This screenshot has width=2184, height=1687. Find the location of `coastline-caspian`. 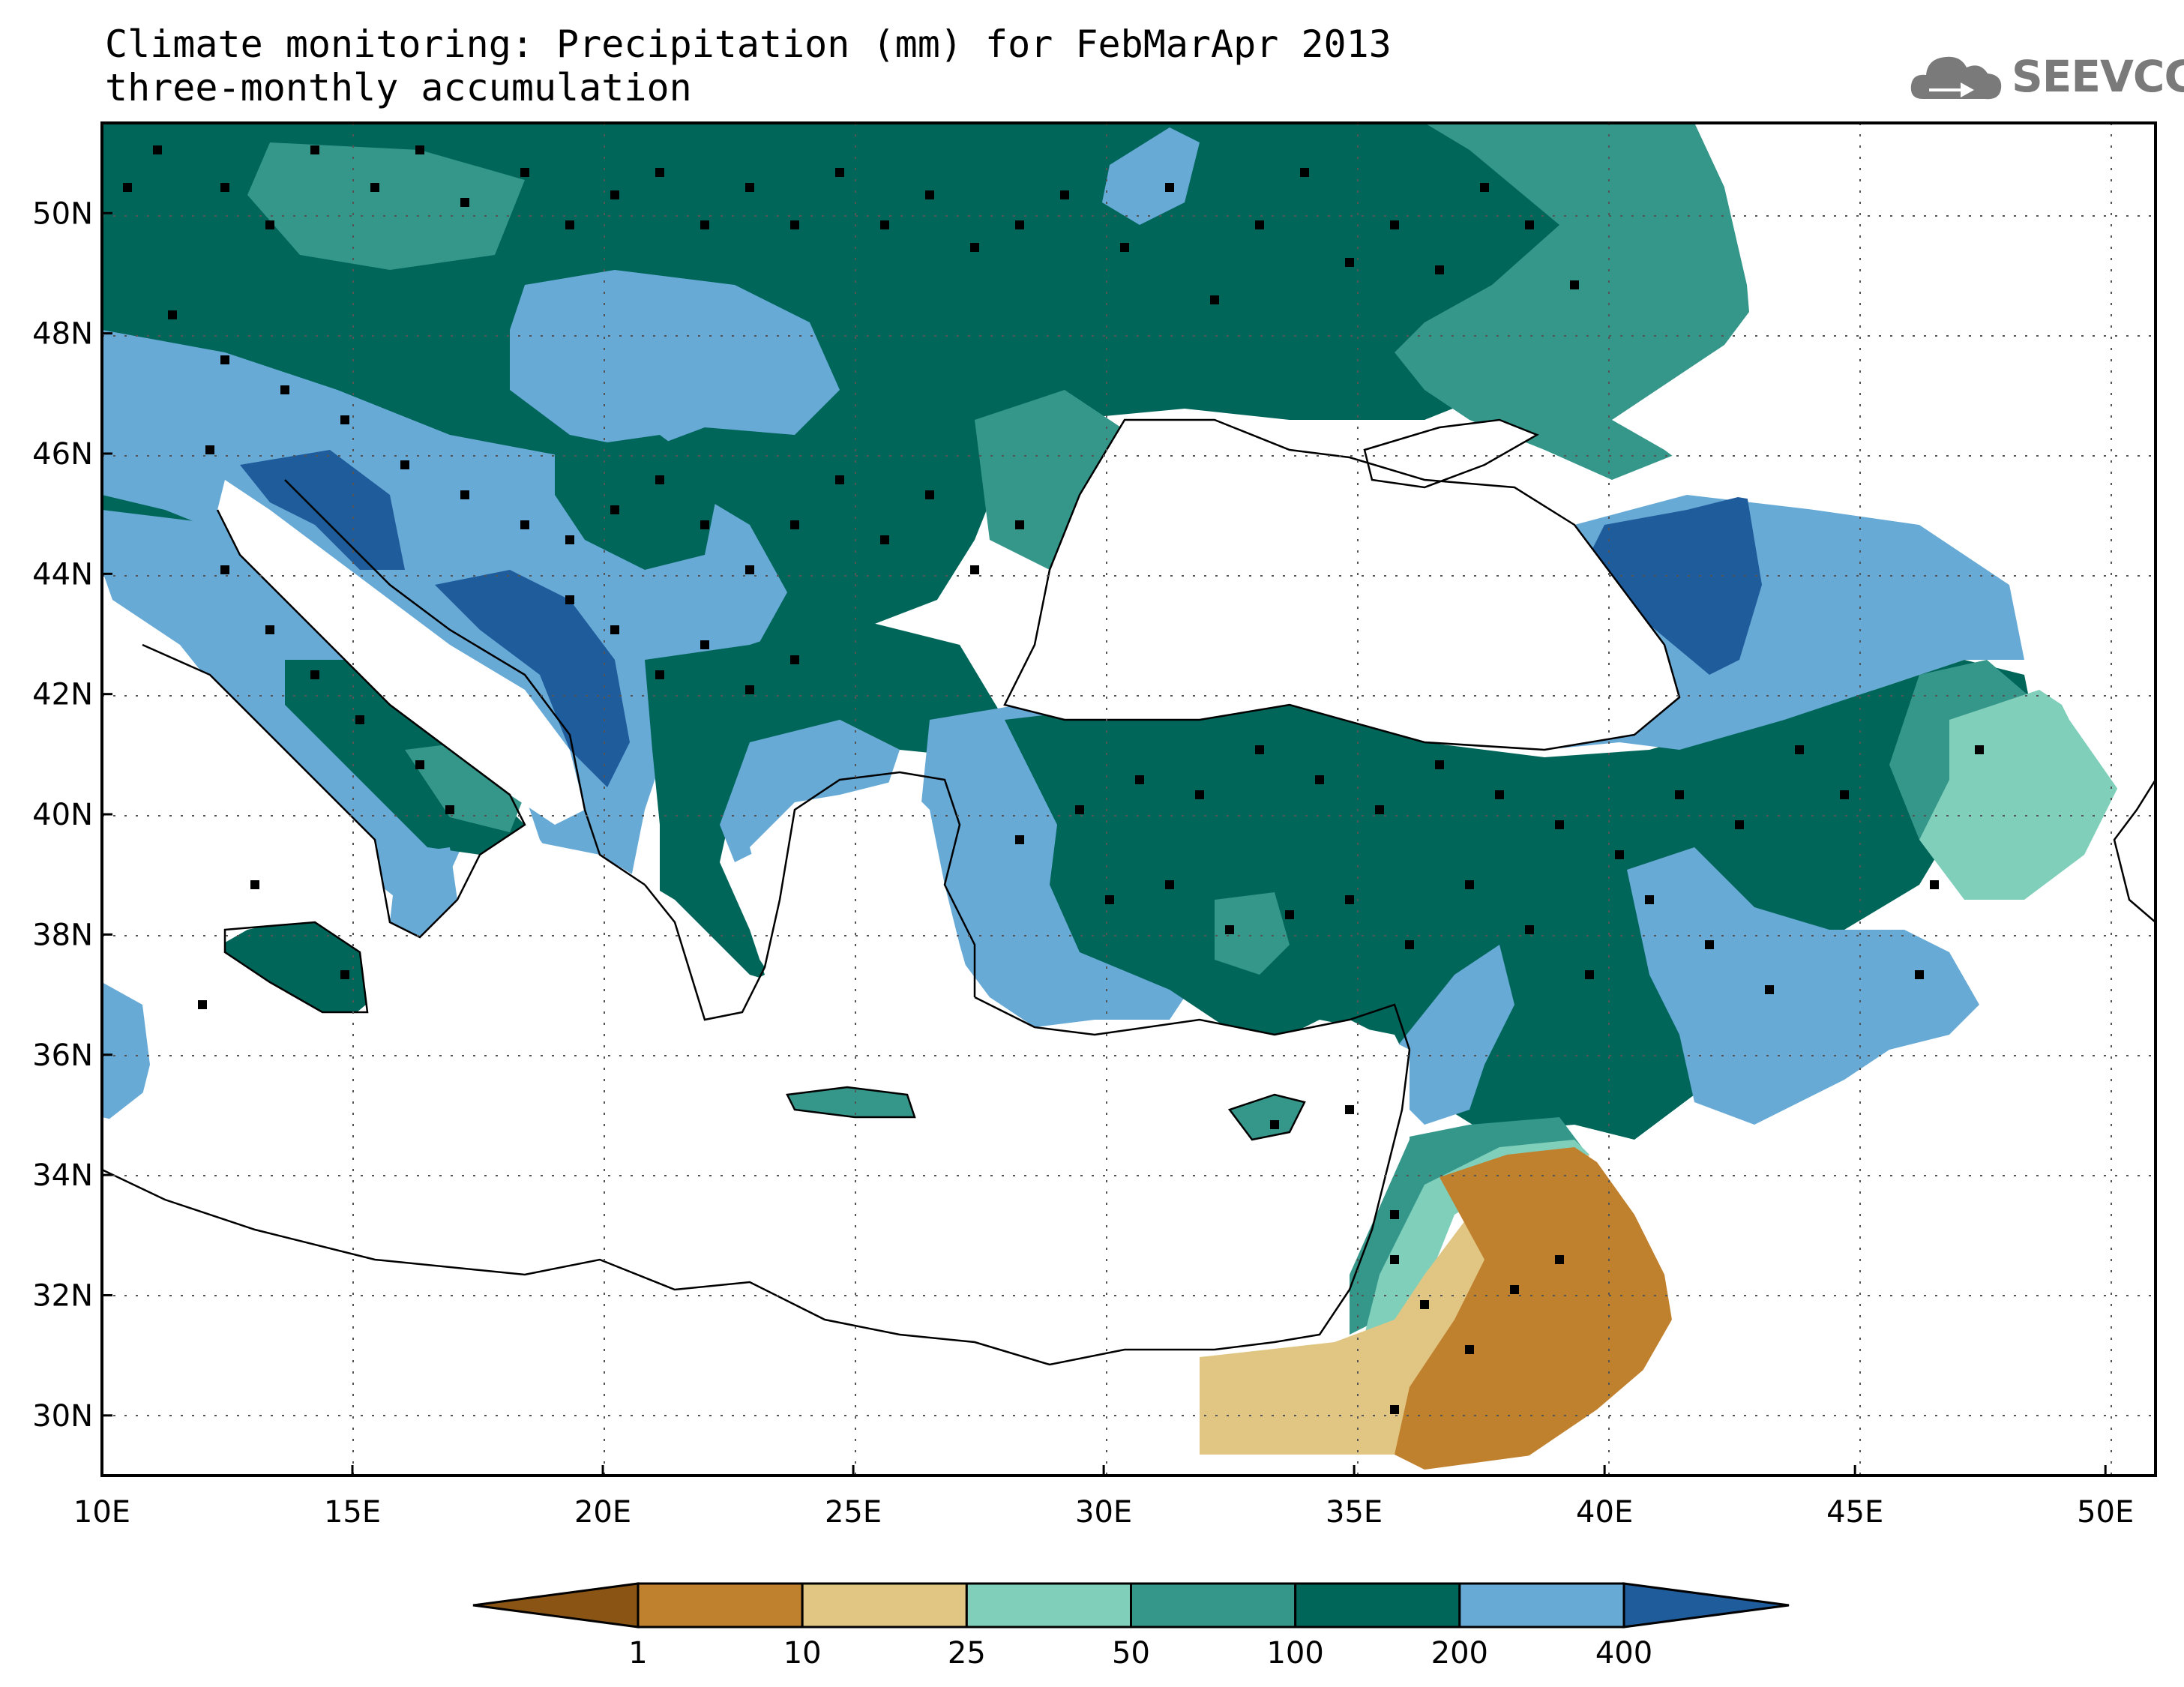

coastline-caspian is located at coordinates (2134, 851).